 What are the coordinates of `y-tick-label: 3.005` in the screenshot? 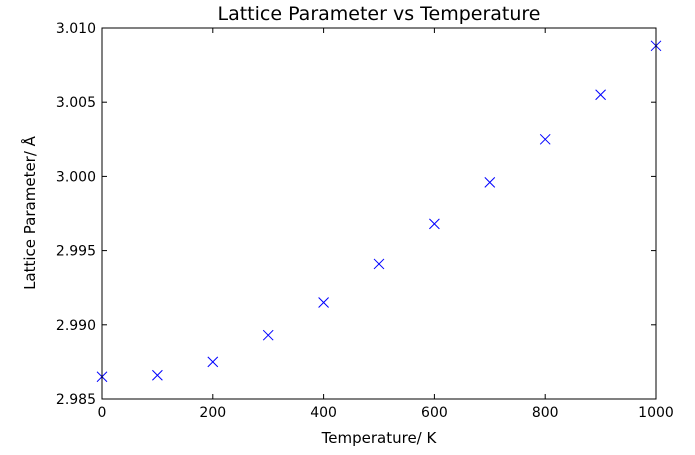 It's located at (76, 103).